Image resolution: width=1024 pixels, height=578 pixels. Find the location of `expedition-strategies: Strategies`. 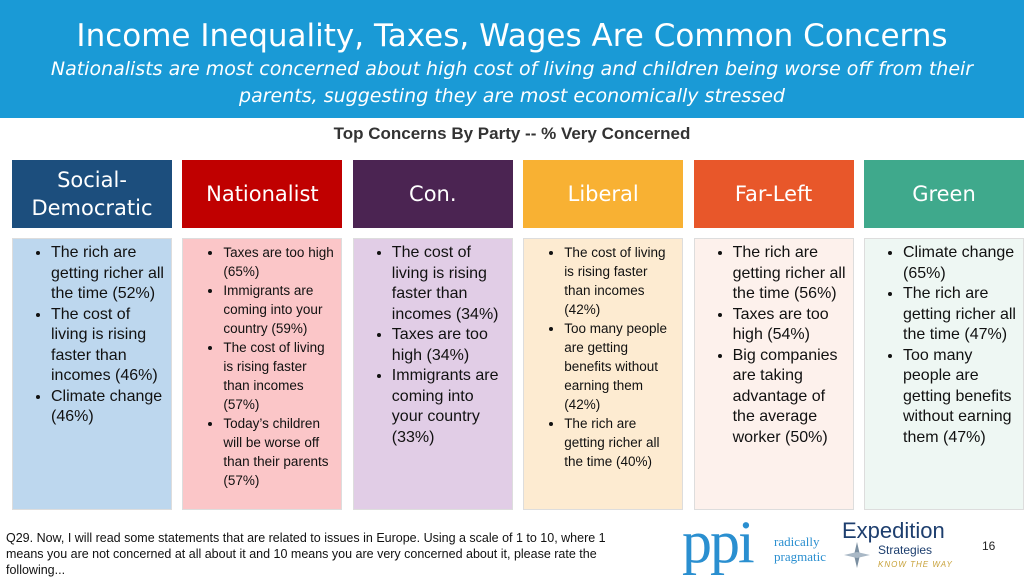

expedition-strategies: Strategies is located at coordinates (905, 550).